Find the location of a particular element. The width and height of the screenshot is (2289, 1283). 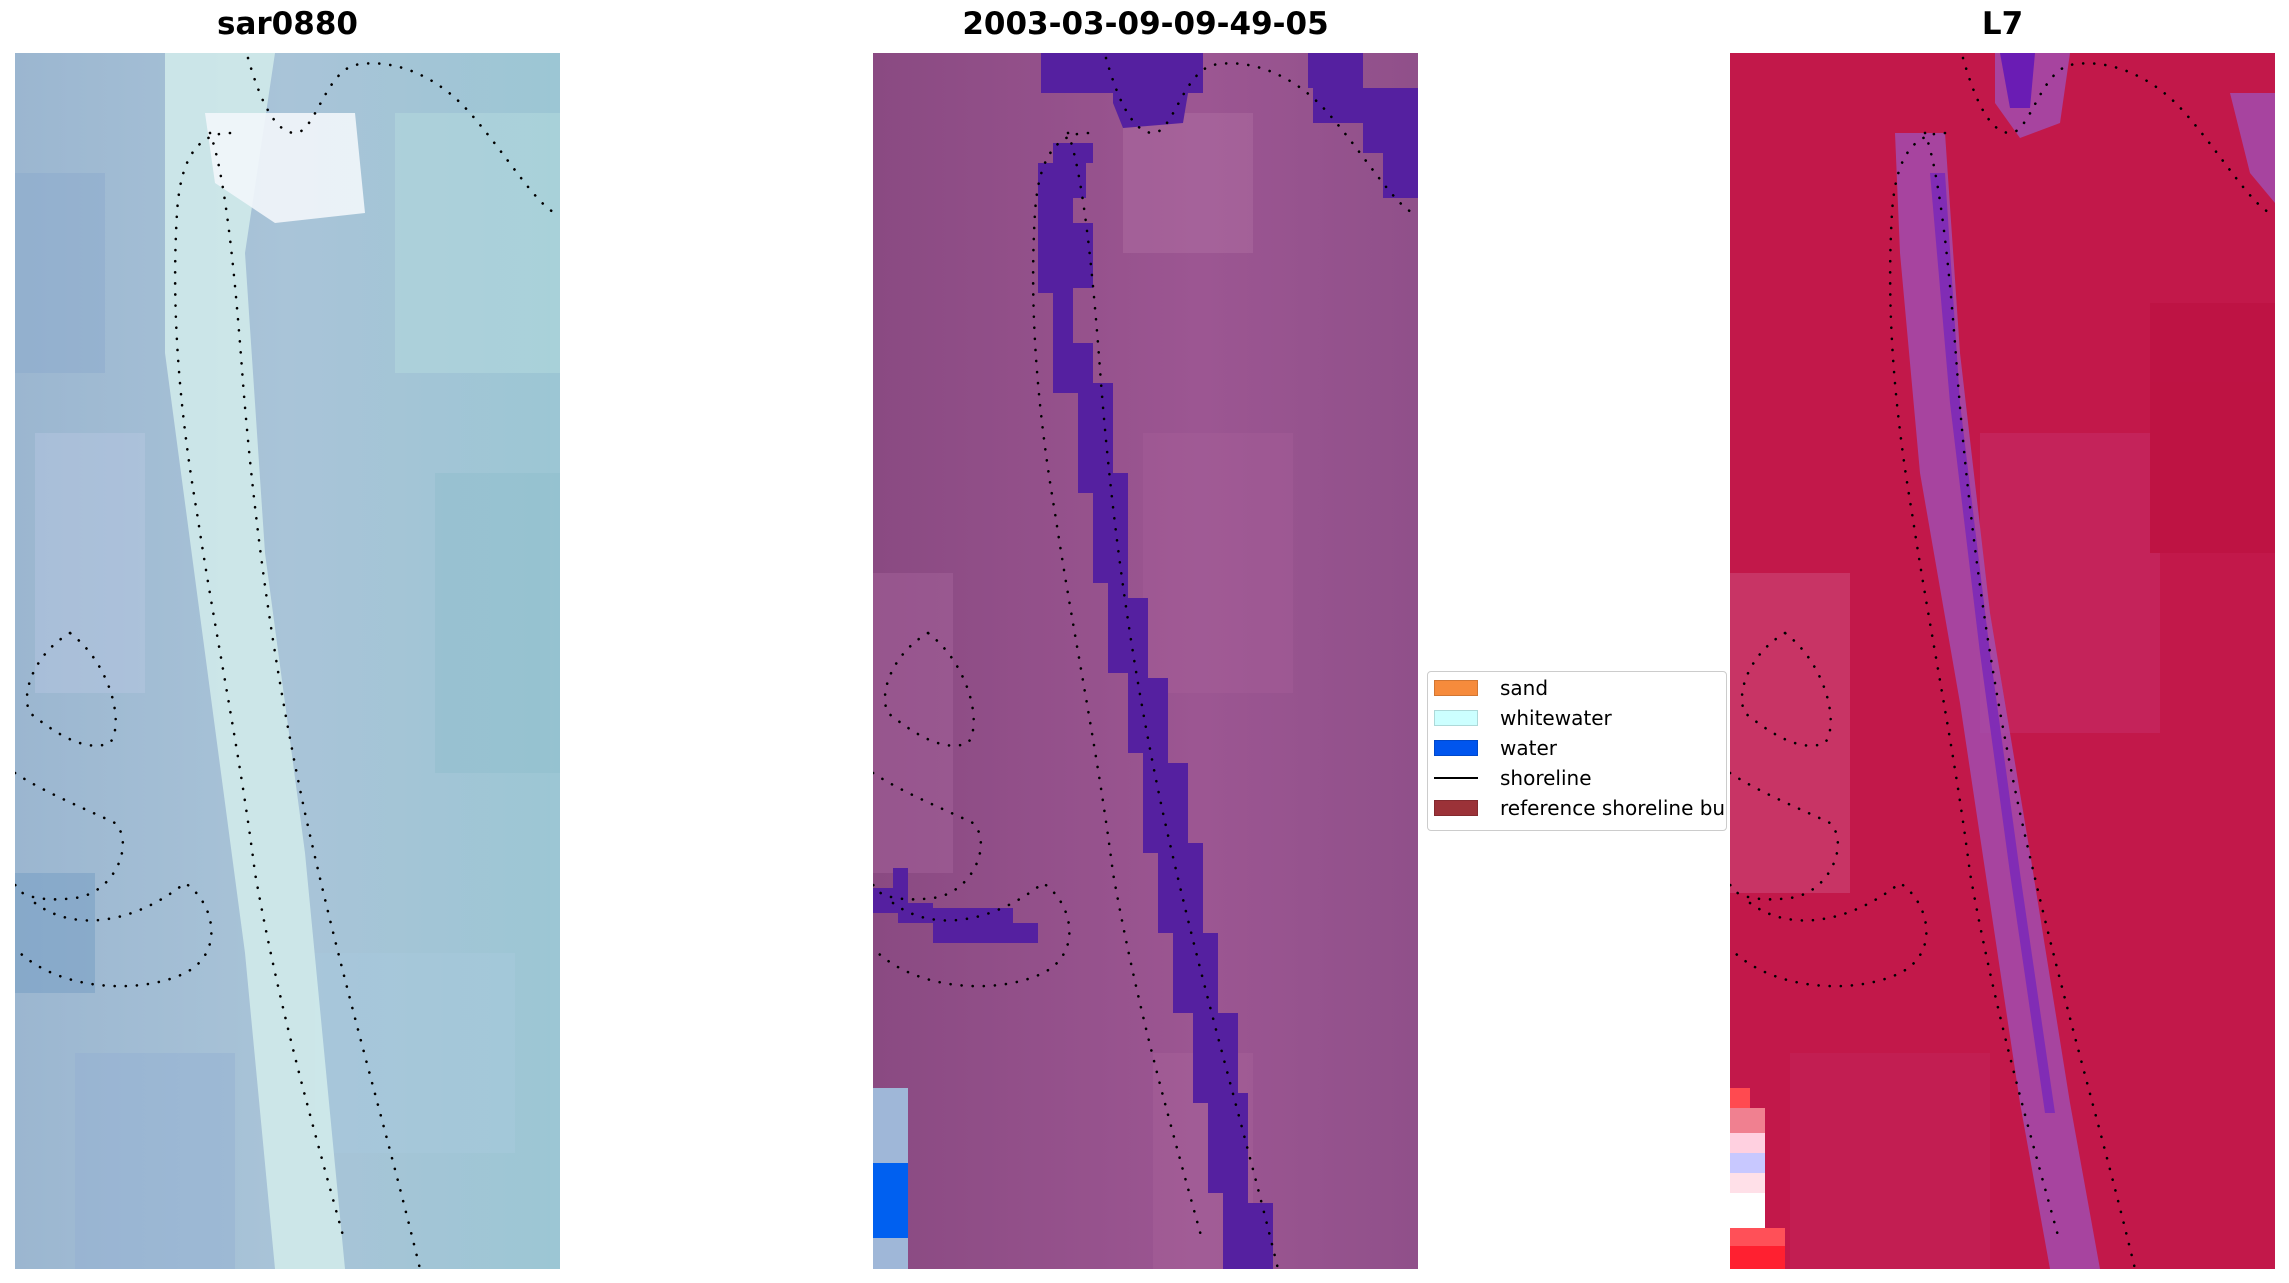

legend-item-reference-shoreline-buffer: reference shoreline bu is located at coordinates (1579, 808).